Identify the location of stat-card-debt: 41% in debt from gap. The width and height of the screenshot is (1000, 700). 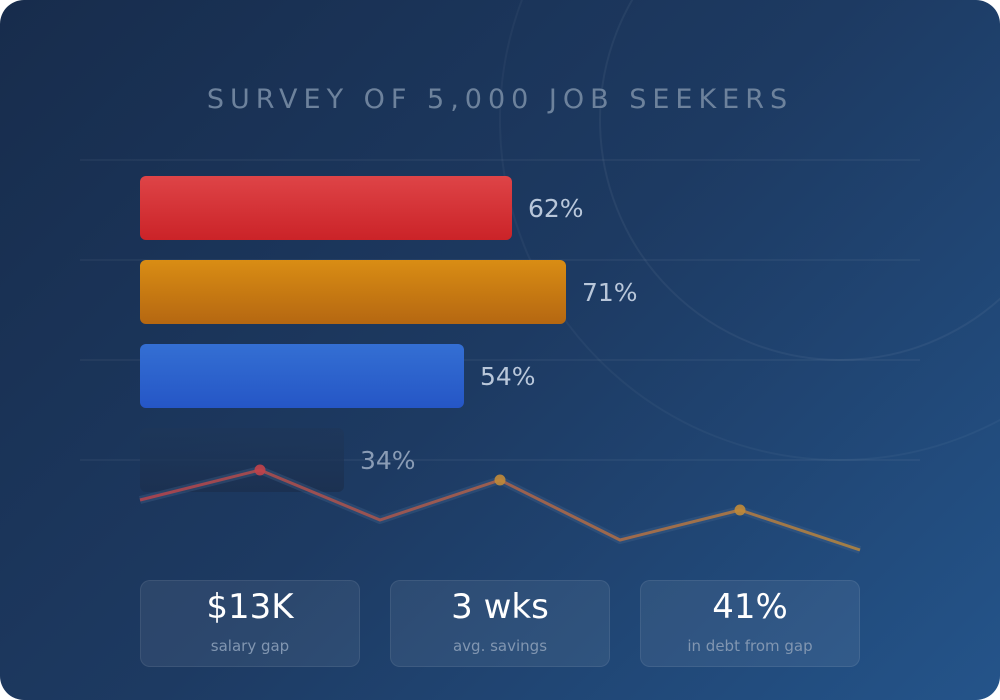
(750, 623).